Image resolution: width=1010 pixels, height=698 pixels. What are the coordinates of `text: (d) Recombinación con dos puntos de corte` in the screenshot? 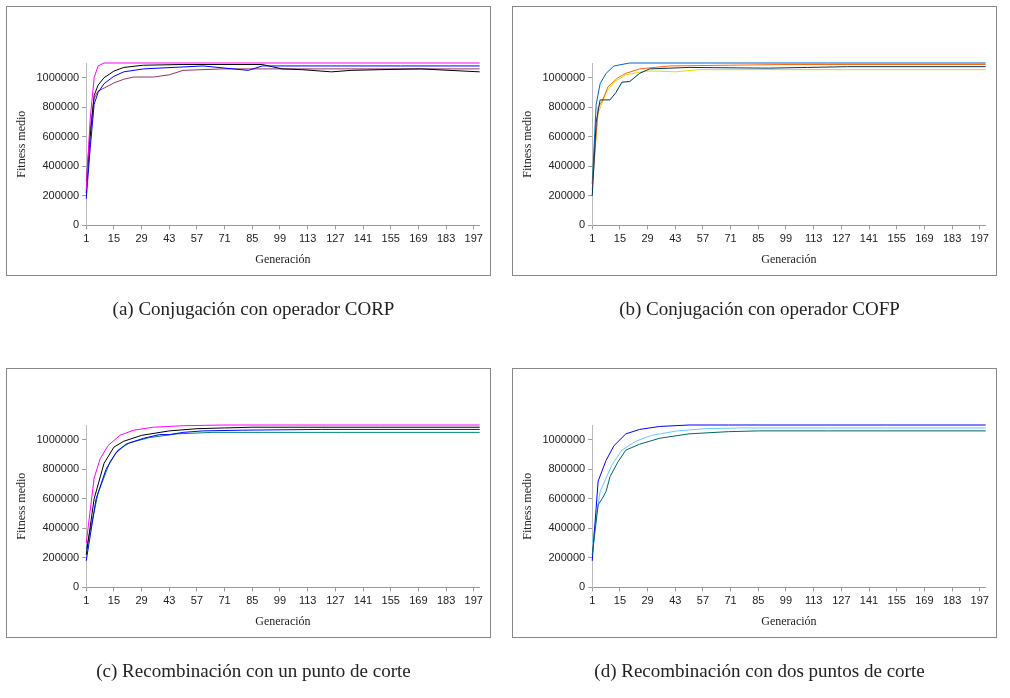 It's located at (759, 671).